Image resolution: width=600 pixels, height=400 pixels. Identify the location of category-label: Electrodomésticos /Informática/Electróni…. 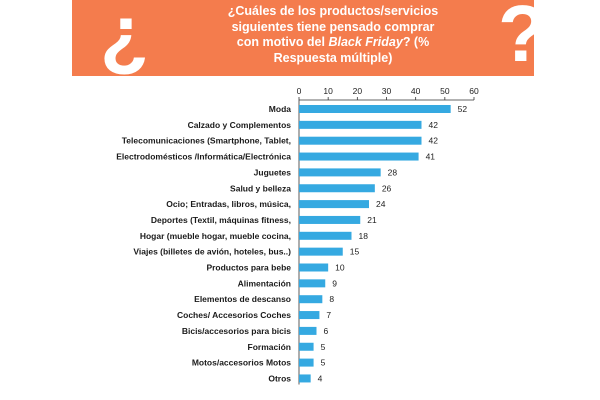
(203, 157).